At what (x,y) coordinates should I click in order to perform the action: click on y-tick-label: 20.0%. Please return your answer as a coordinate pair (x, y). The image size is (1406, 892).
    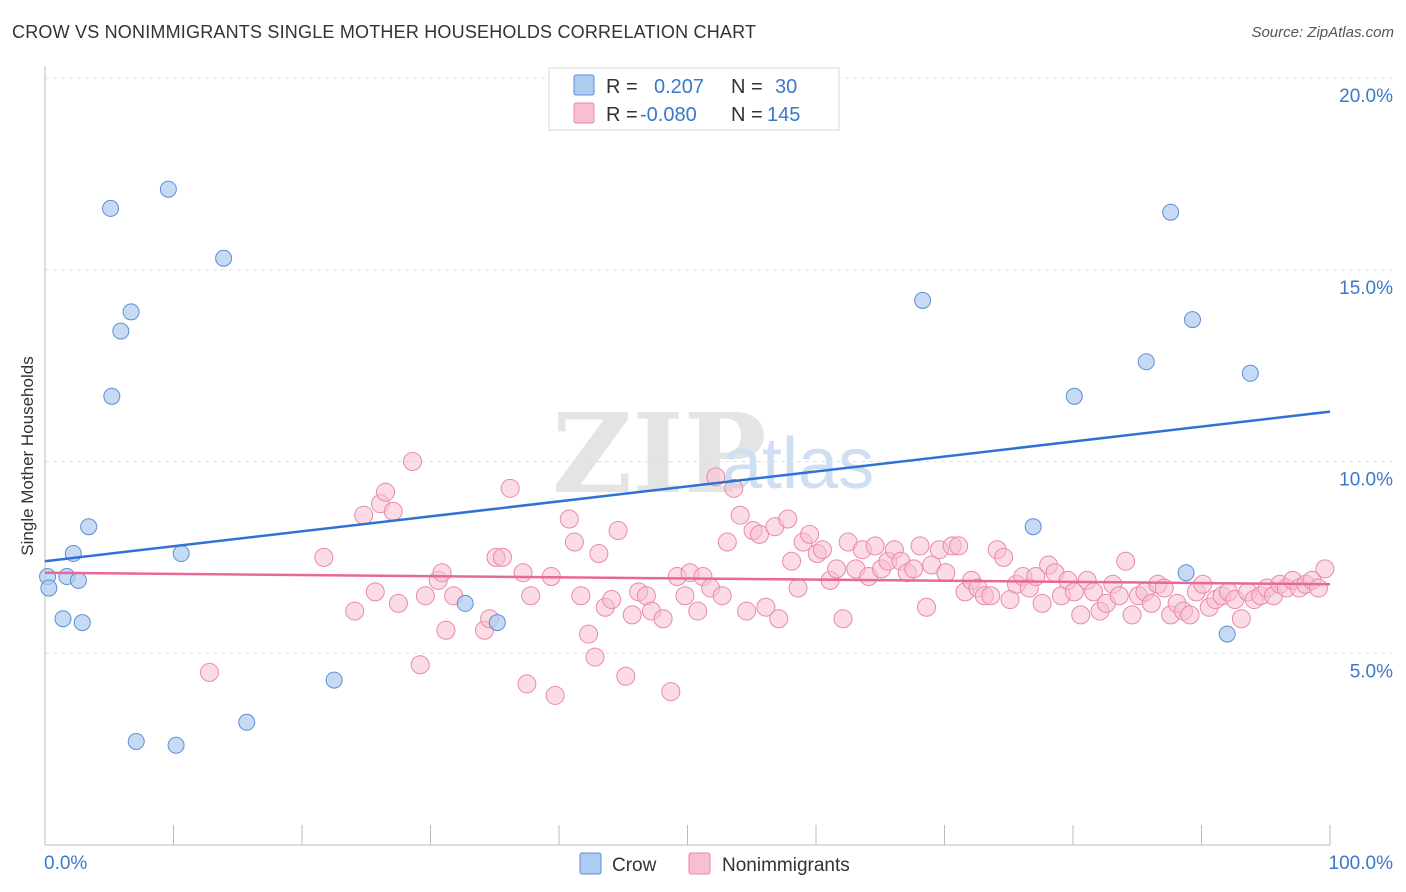
    Looking at the image, I should click on (1366, 96).